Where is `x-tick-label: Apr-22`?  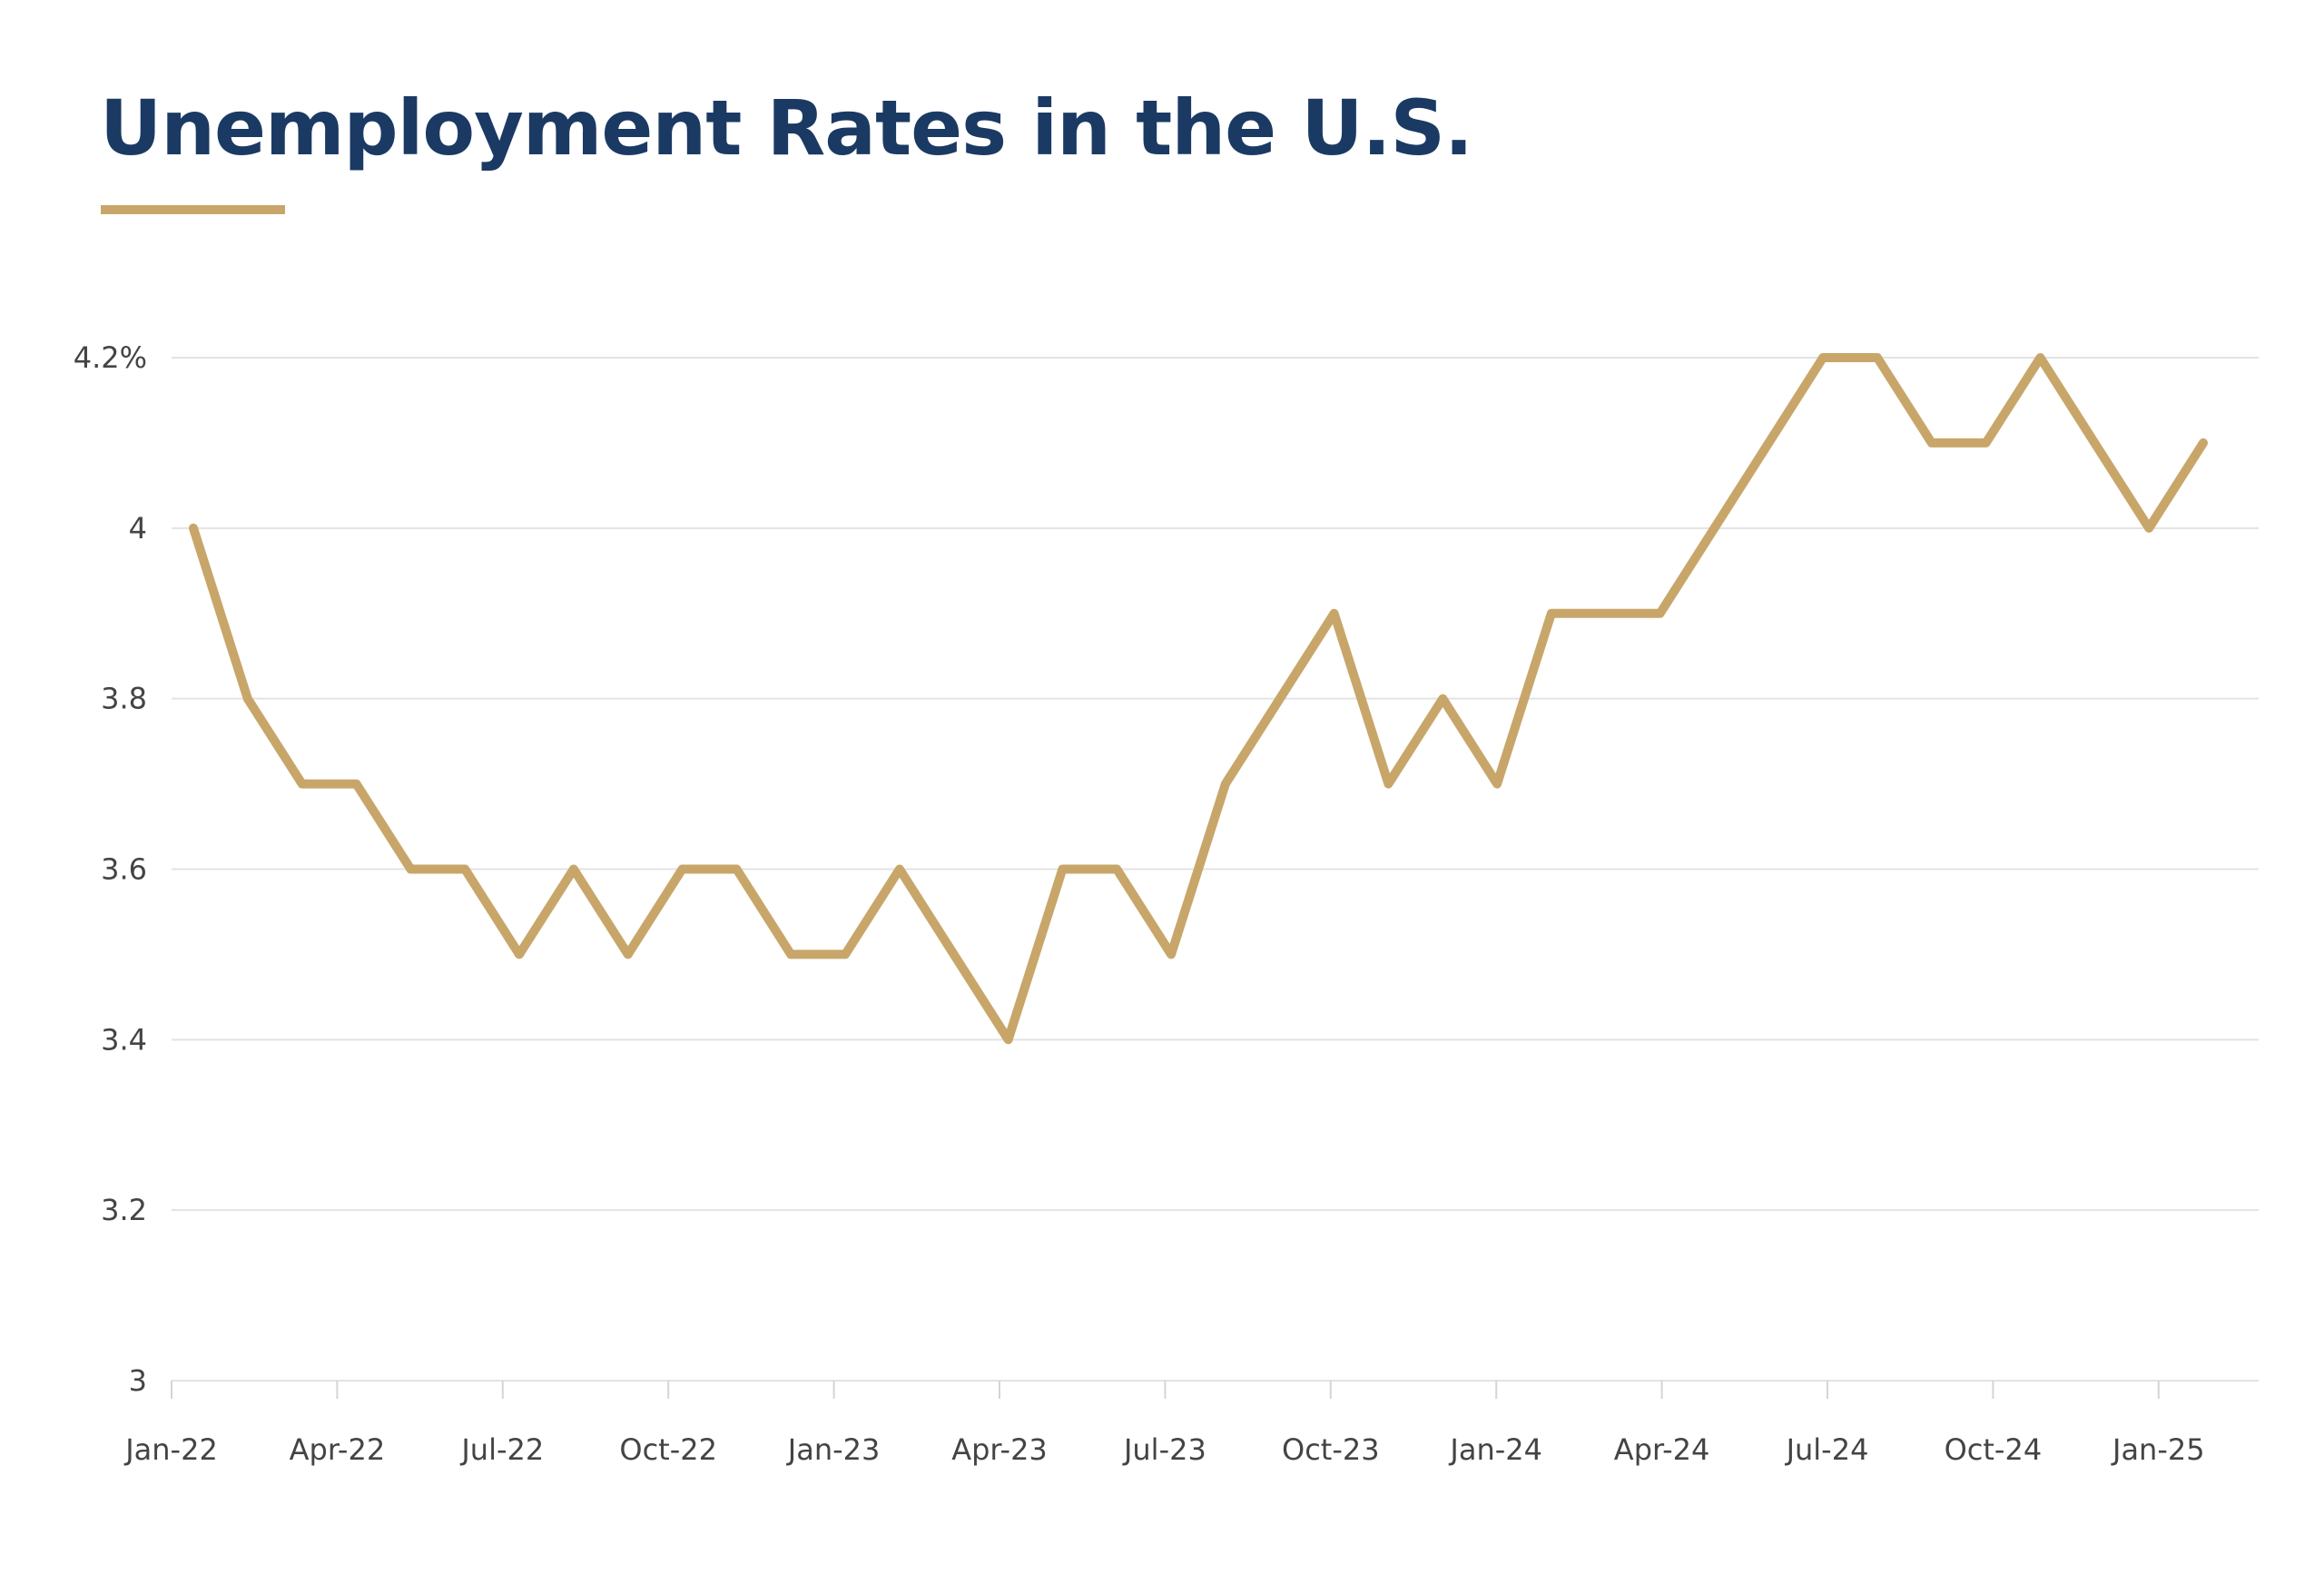
x-tick-label: Apr-22 is located at coordinates (338, 1449).